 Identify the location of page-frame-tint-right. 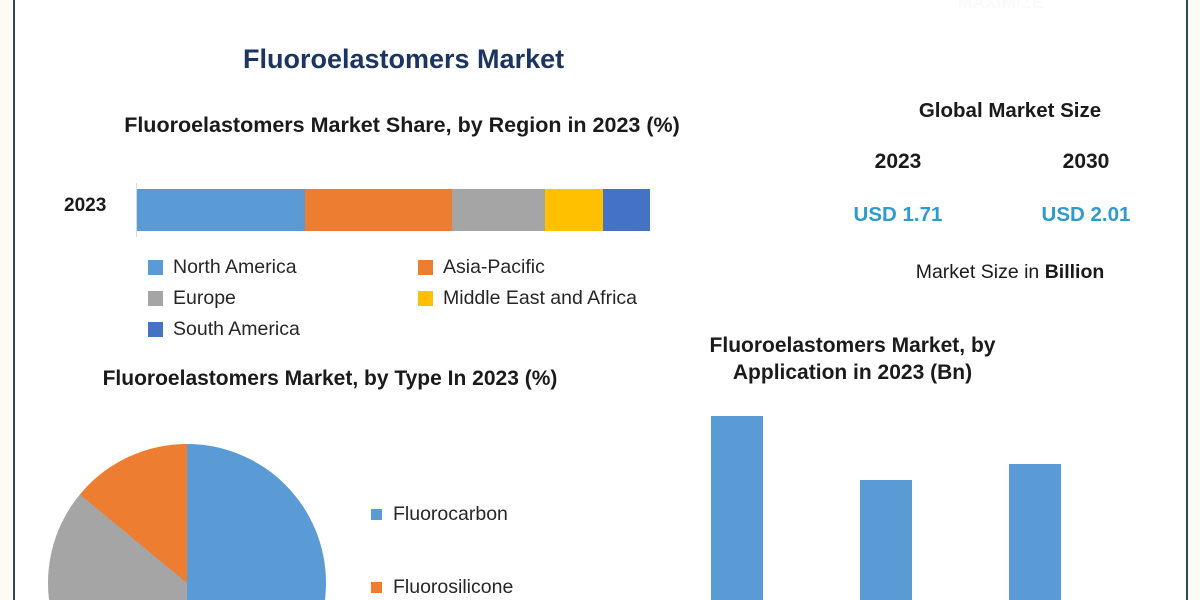
(1194, 300).